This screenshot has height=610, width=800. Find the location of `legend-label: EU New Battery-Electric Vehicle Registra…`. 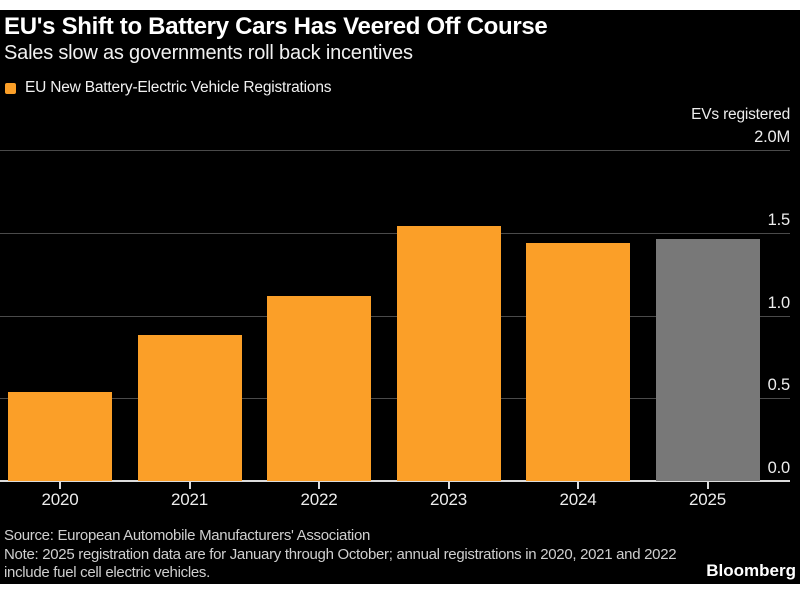

legend-label: EU New Battery-Electric Vehicle Registra… is located at coordinates (178, 87).